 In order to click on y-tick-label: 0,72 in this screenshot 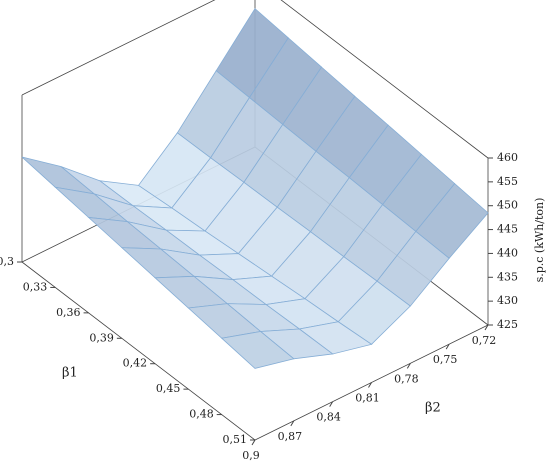, I will do `click(484, 340)`.